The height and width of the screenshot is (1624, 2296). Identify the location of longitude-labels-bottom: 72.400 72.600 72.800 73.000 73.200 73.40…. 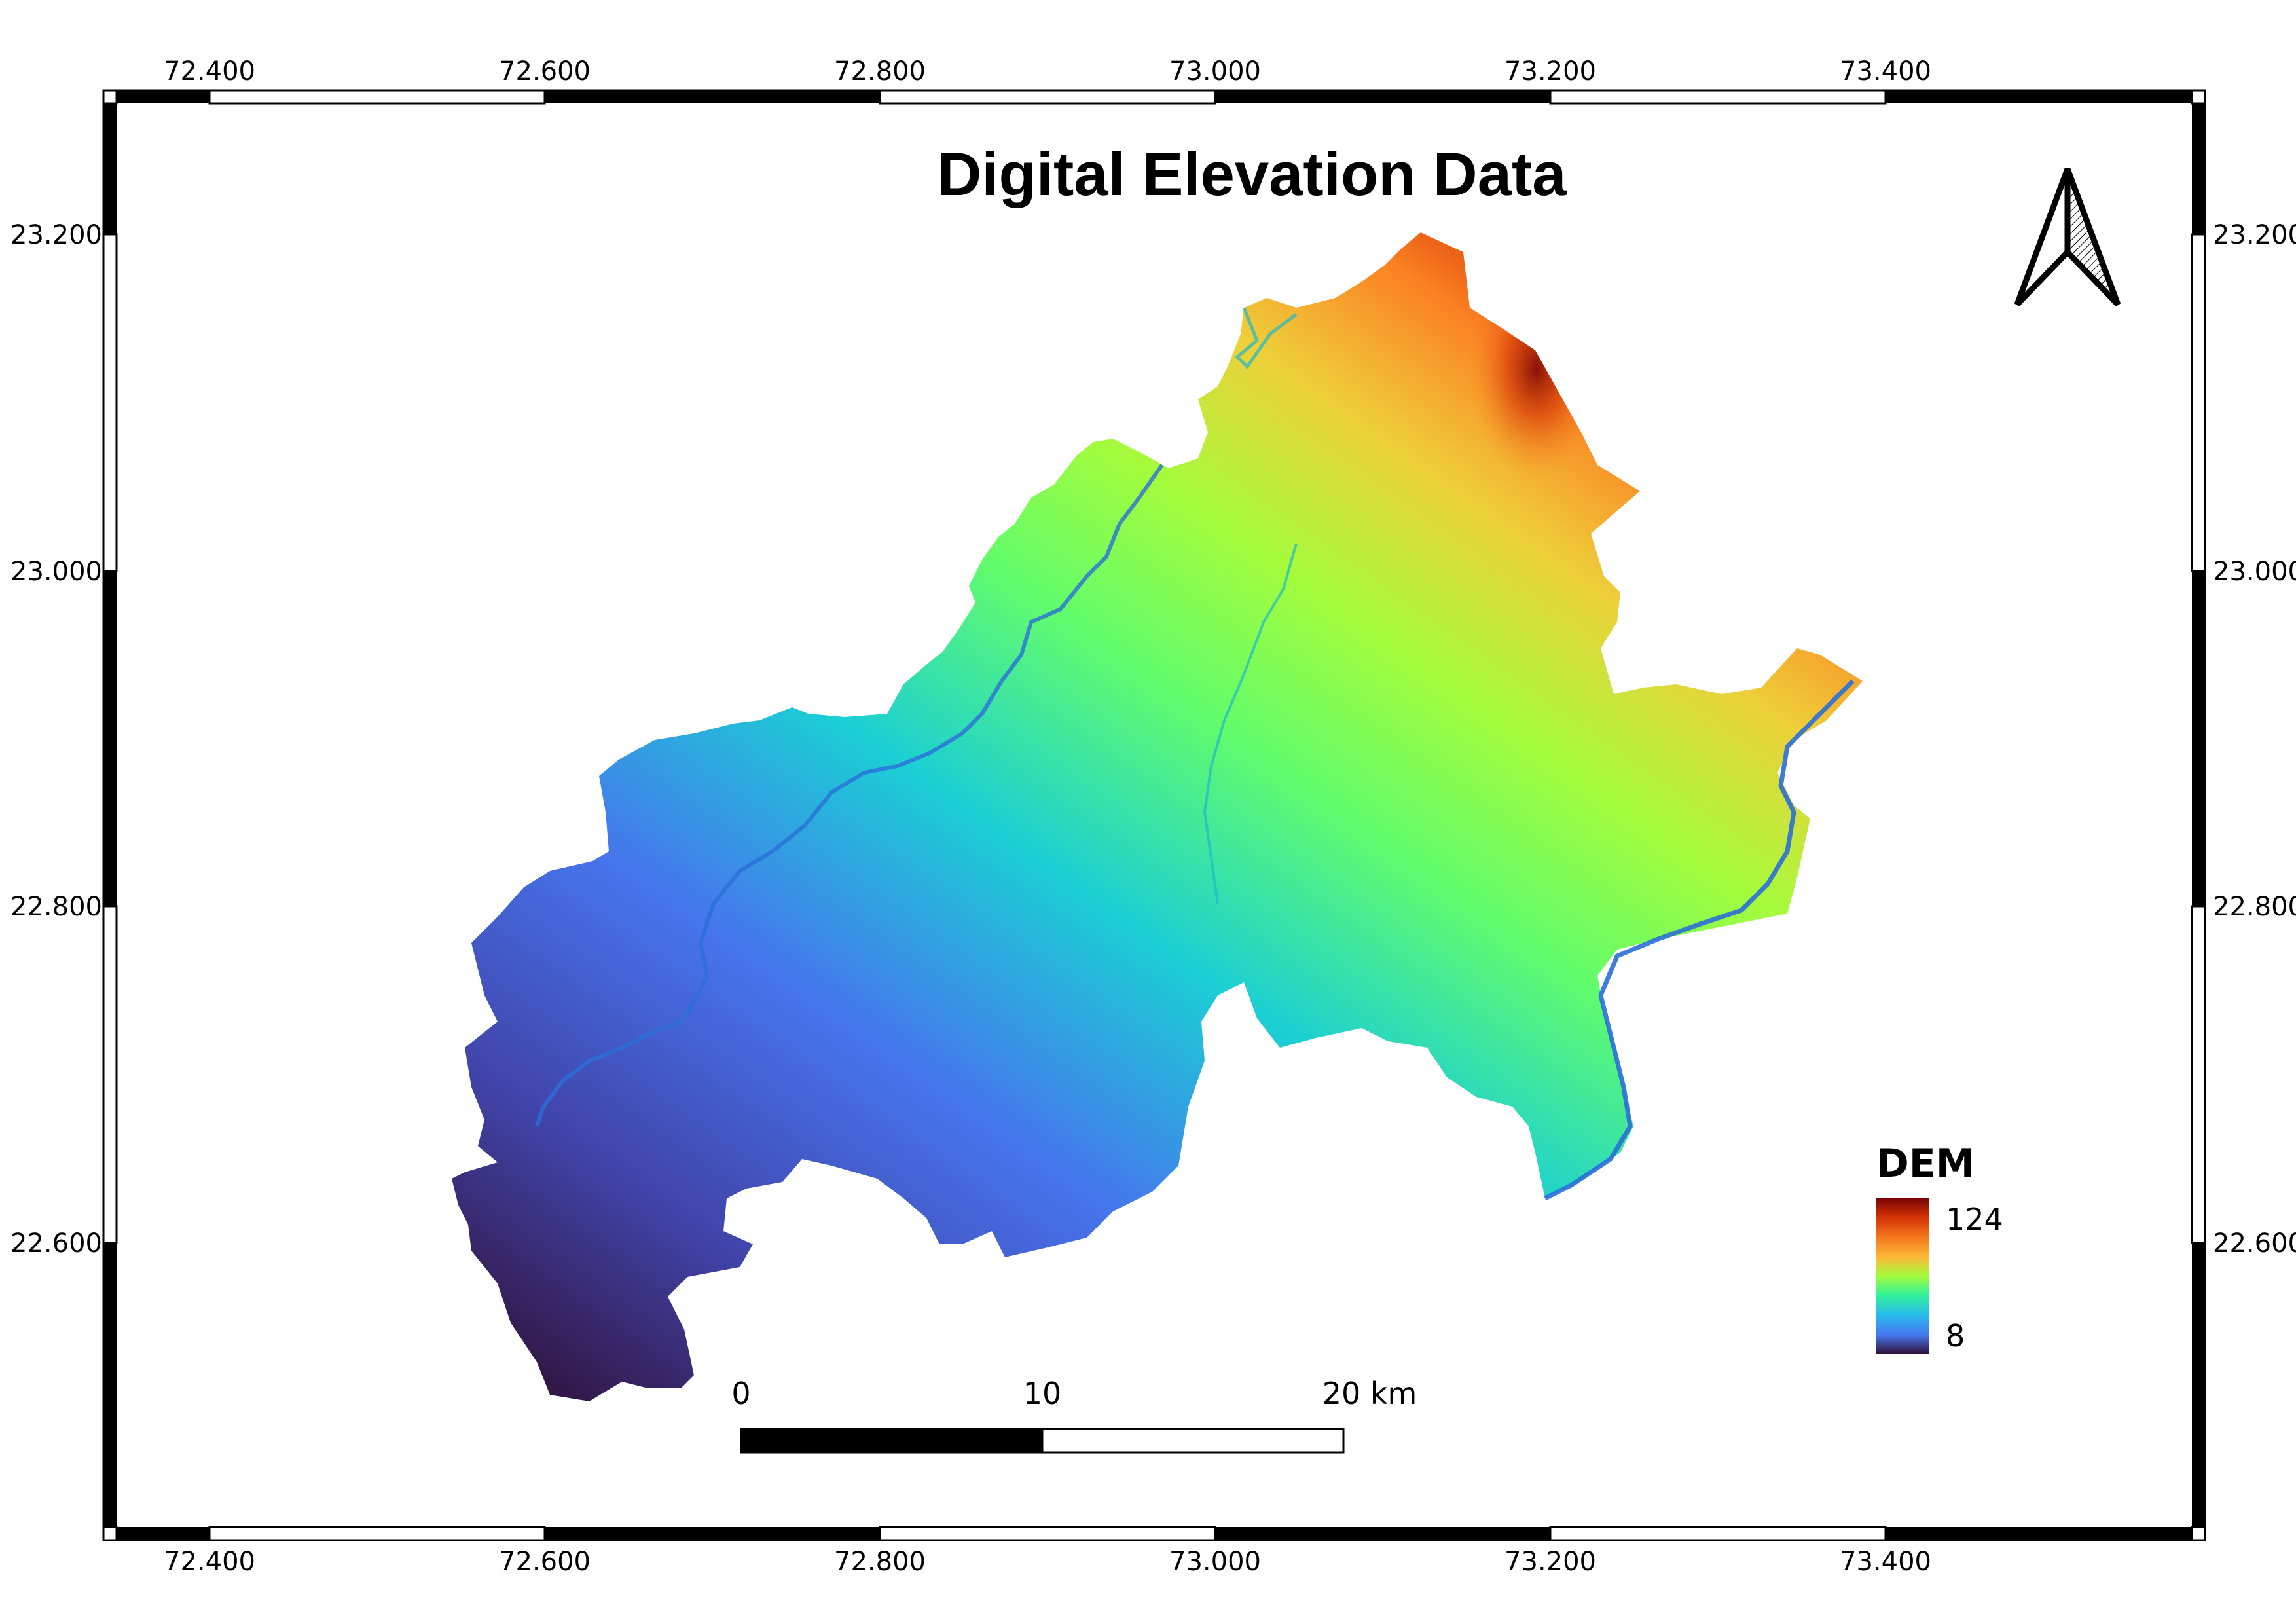
(1047, 1562).